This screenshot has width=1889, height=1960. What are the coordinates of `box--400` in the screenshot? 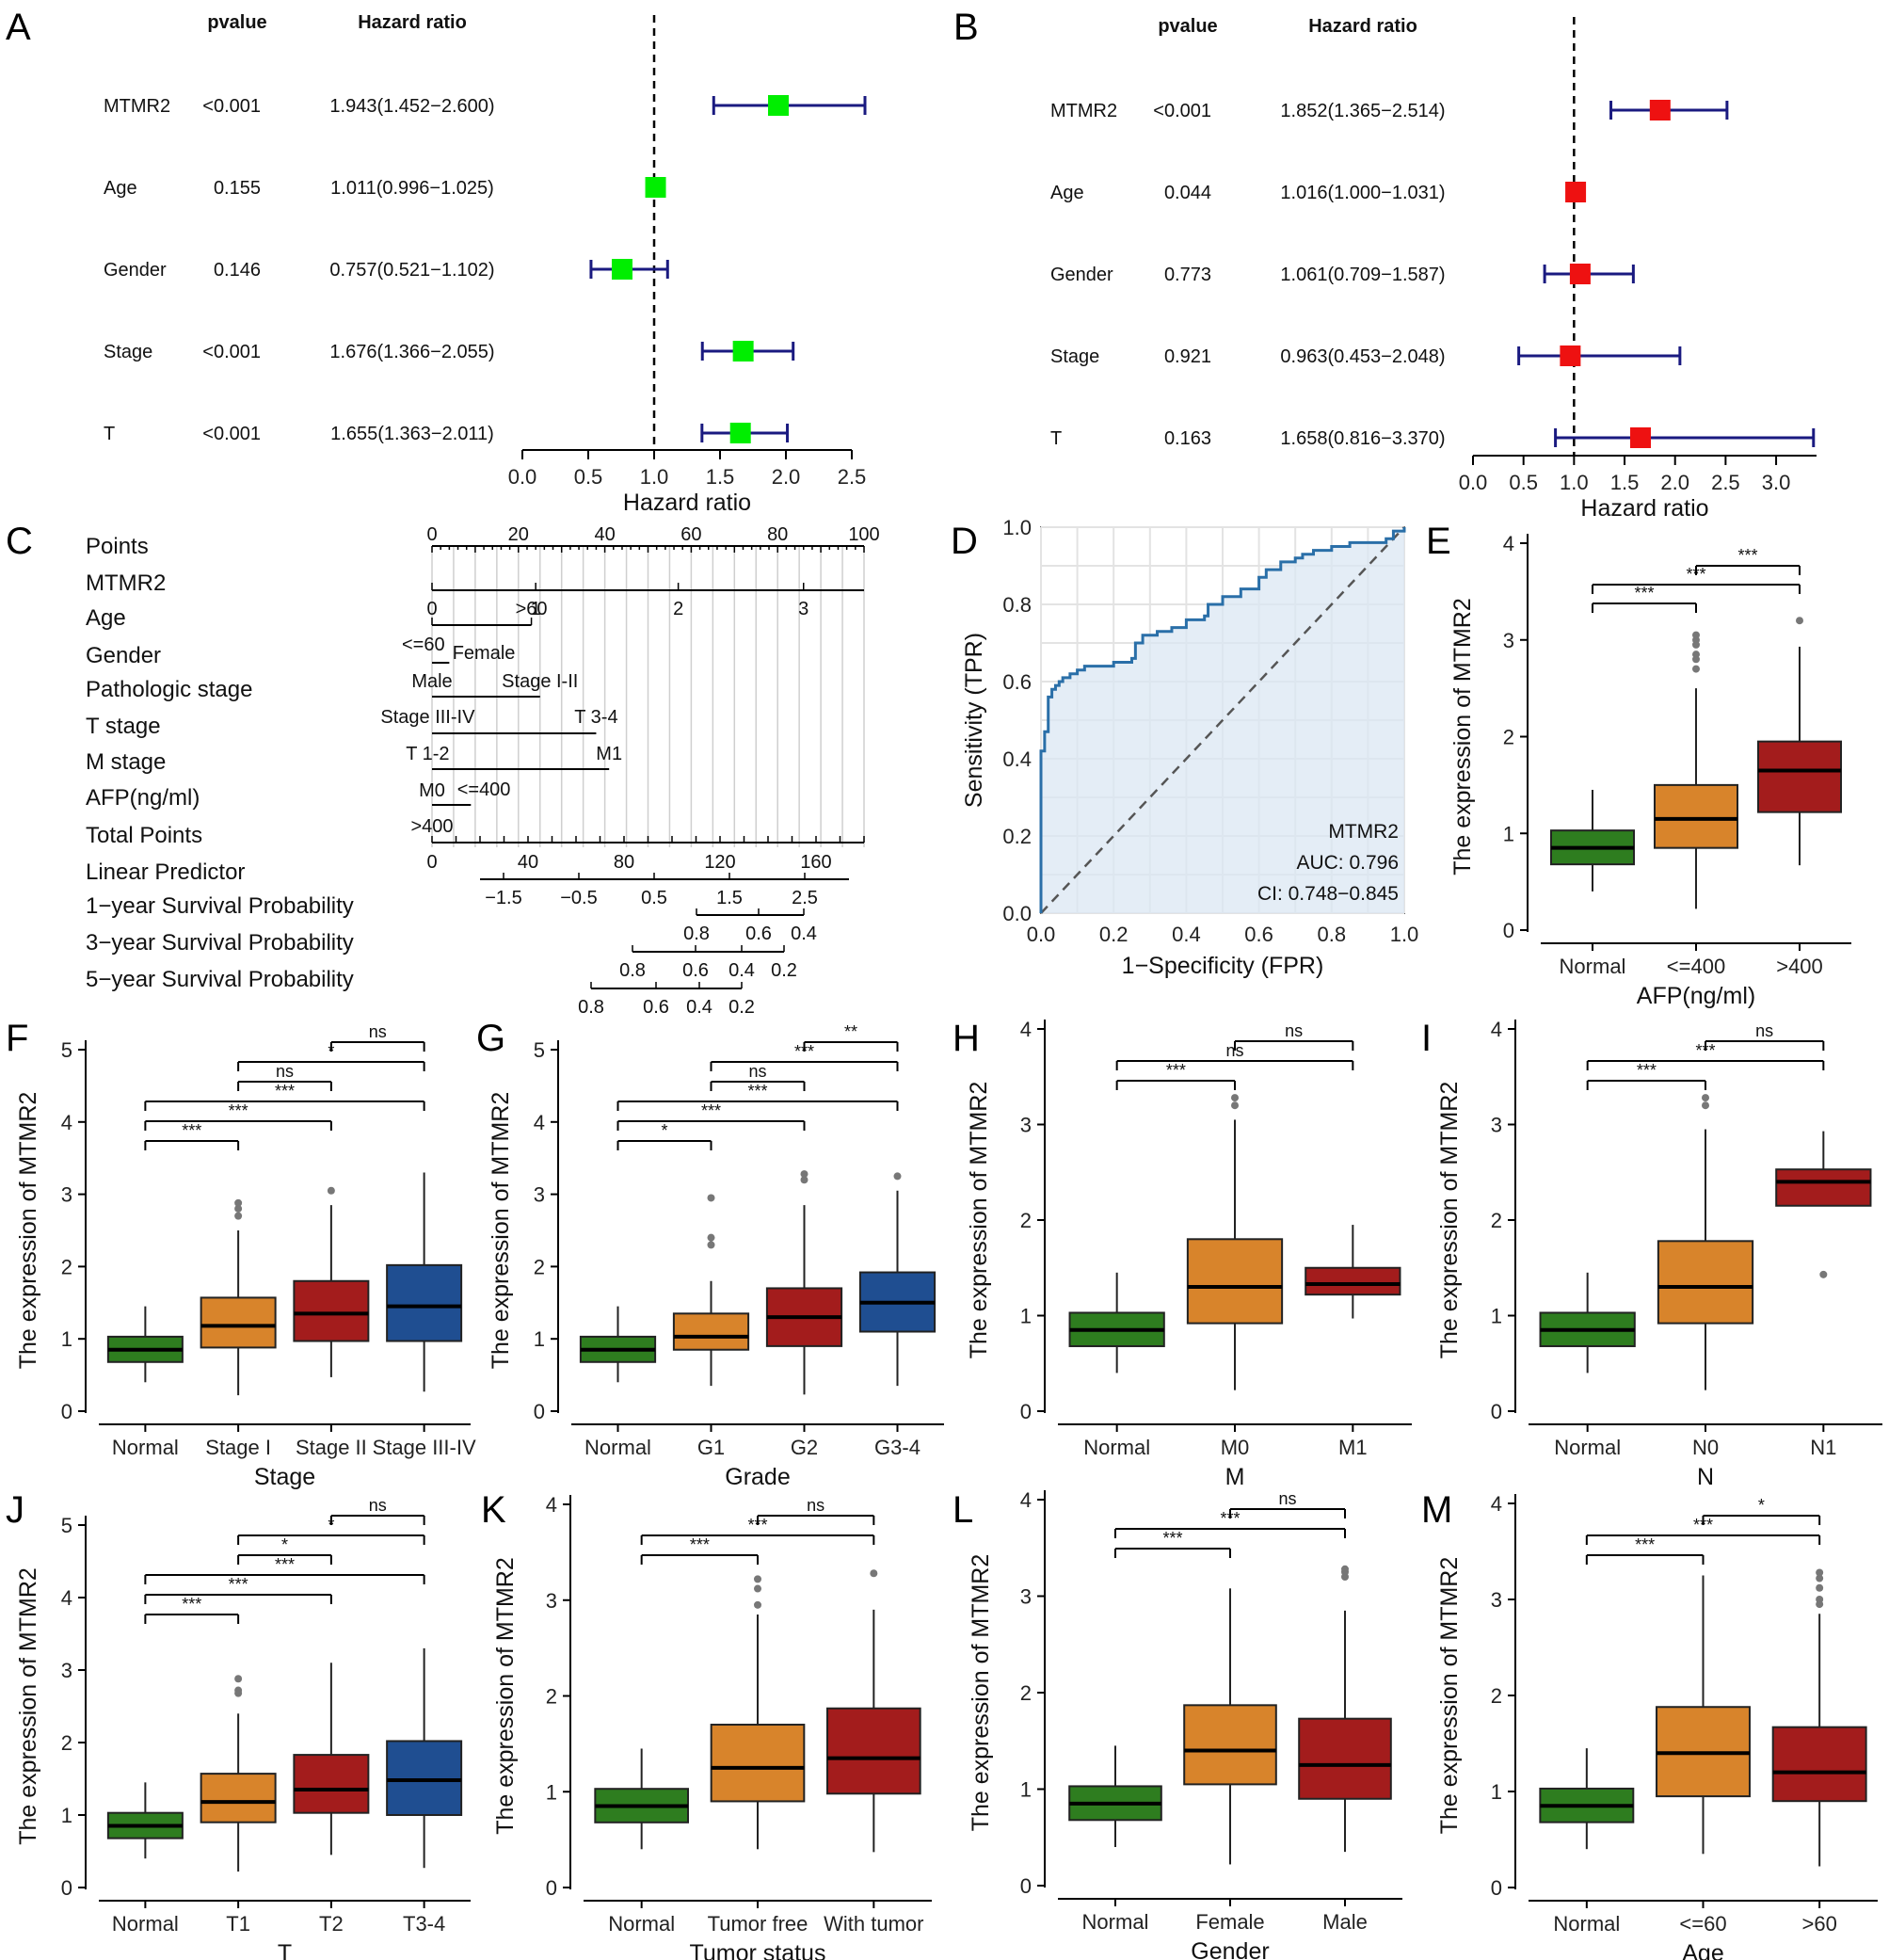 It's located at (1696, 816).